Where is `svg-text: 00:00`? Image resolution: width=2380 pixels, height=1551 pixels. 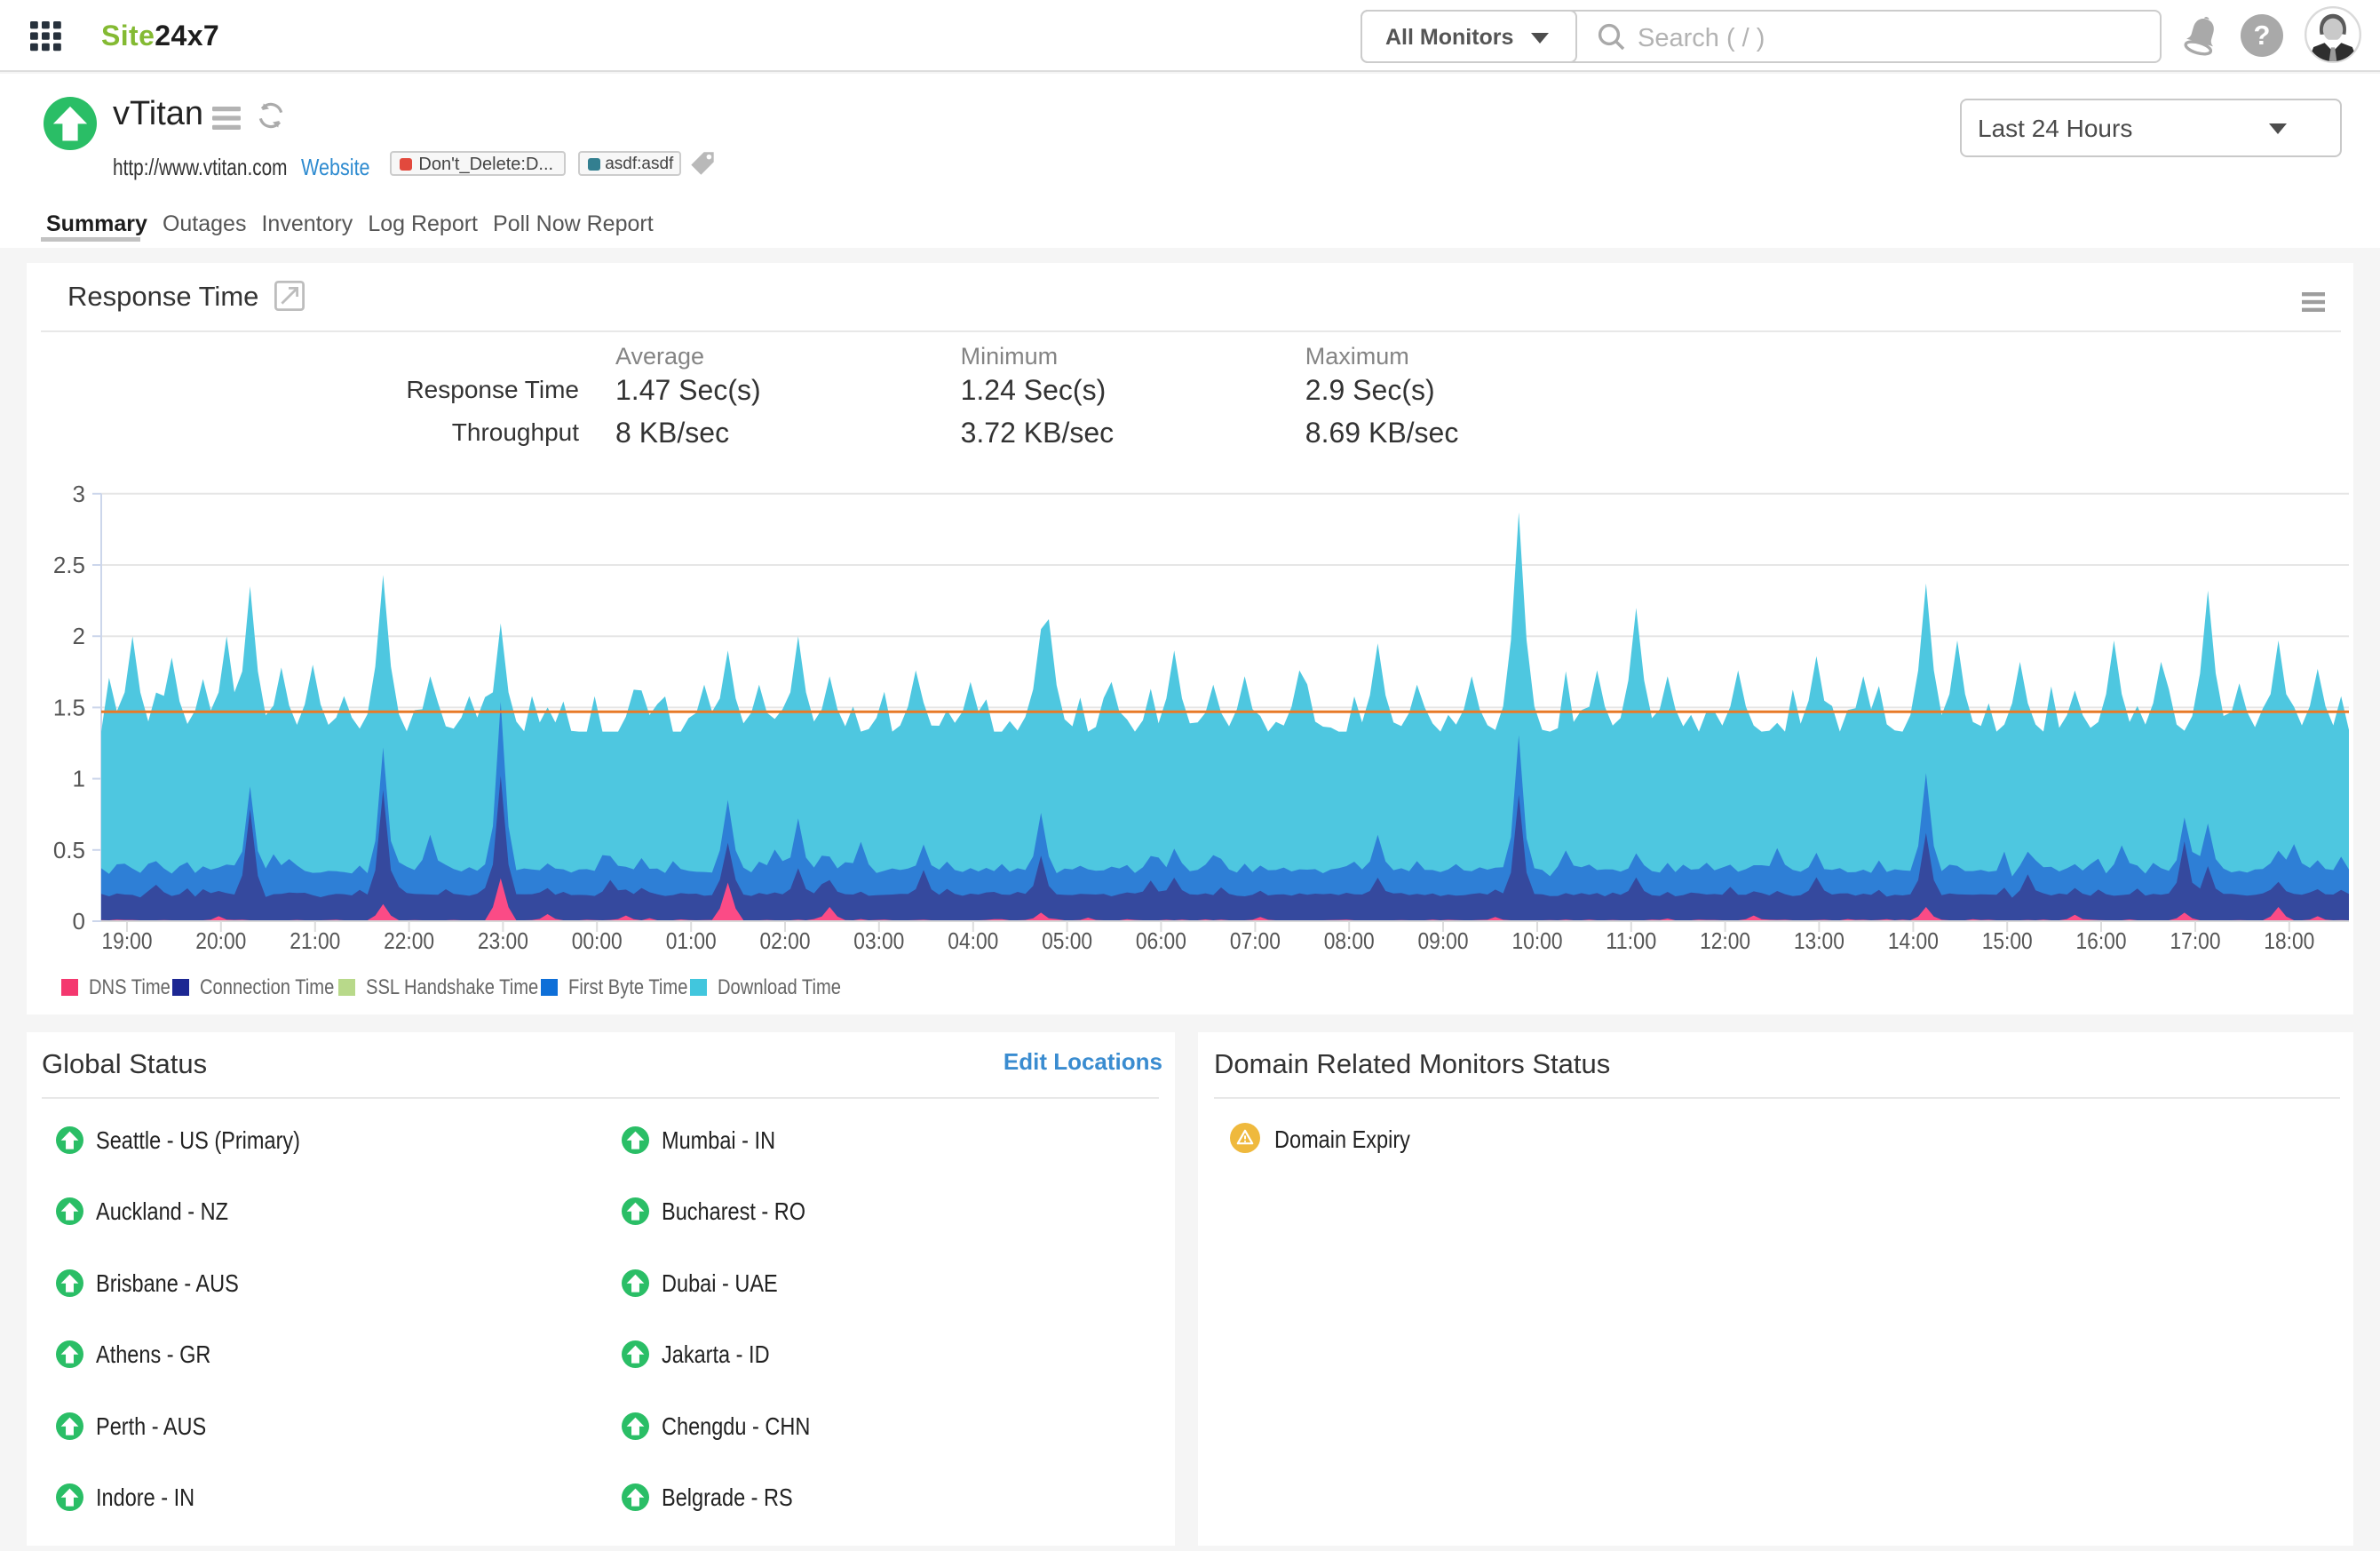
svg-text: 00:00 is located at coordinates (597, 940).